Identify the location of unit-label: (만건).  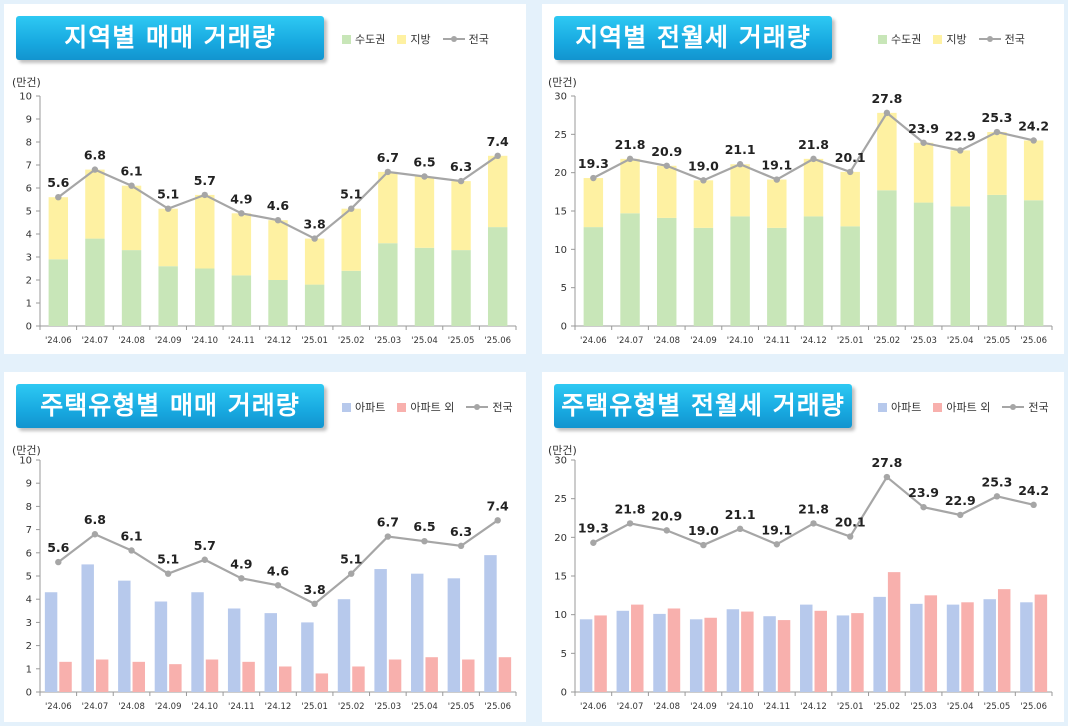
(562, 82).